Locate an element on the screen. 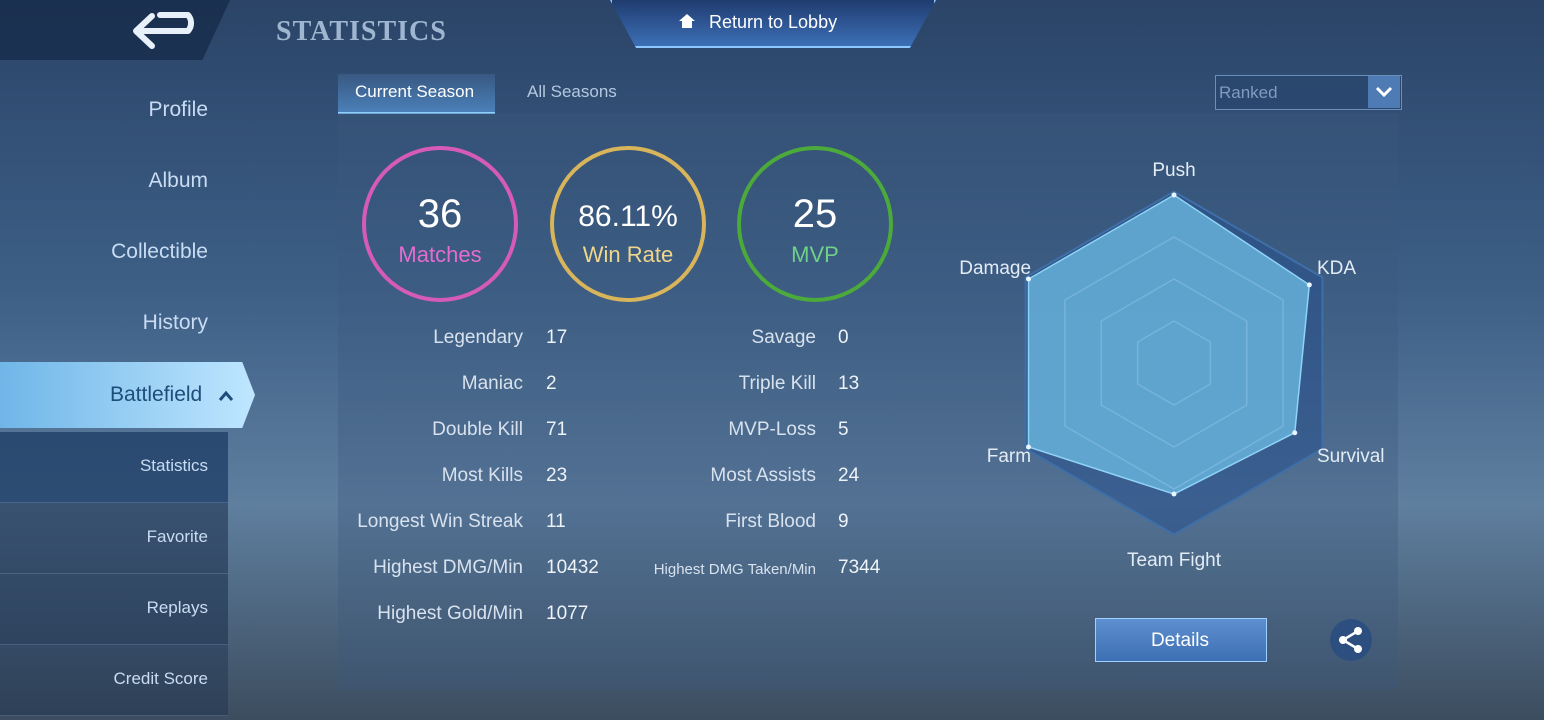 Image resolution: width=1544 pixels, height=720 pixels. submenu-item: Favorite is located at coordinates (114, 538).